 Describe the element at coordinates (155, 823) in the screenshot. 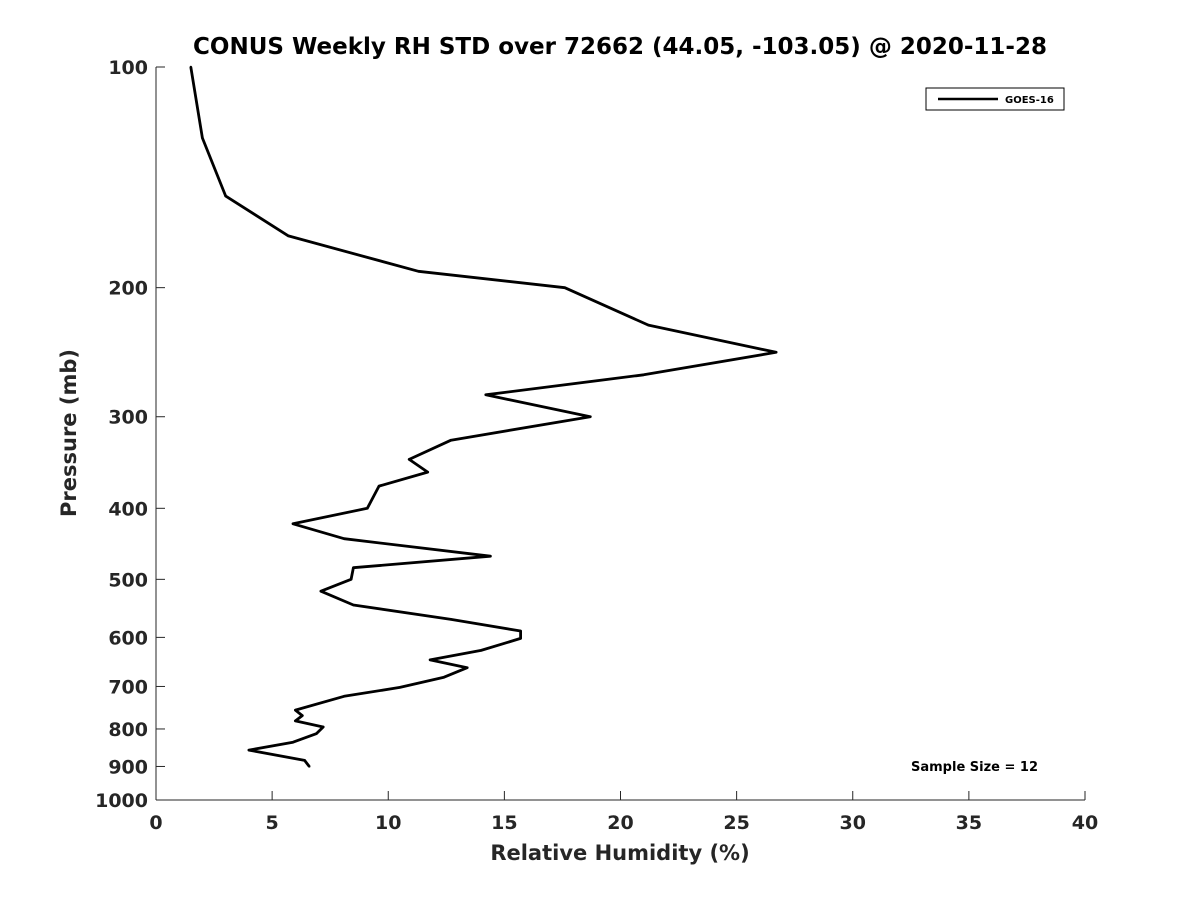

I see `x-tick-label: 0` at that location.